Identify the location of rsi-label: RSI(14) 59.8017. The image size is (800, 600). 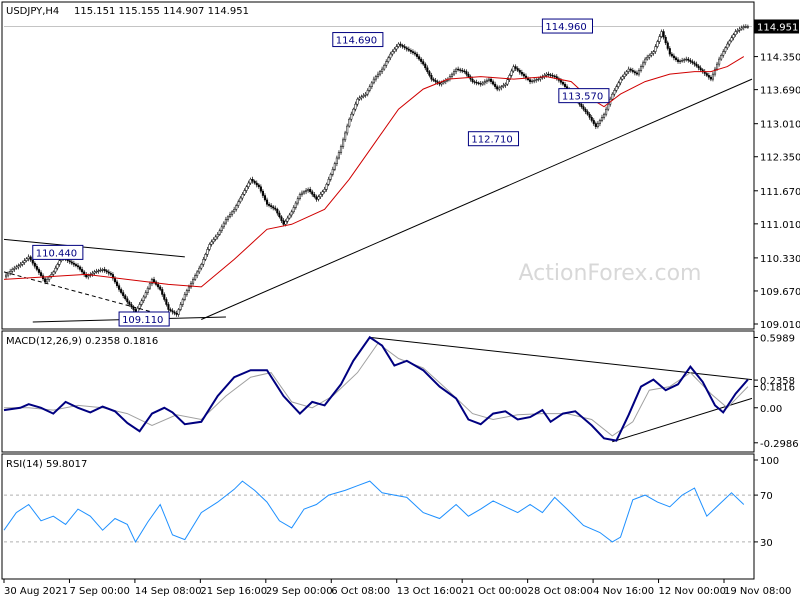
(46, 464).